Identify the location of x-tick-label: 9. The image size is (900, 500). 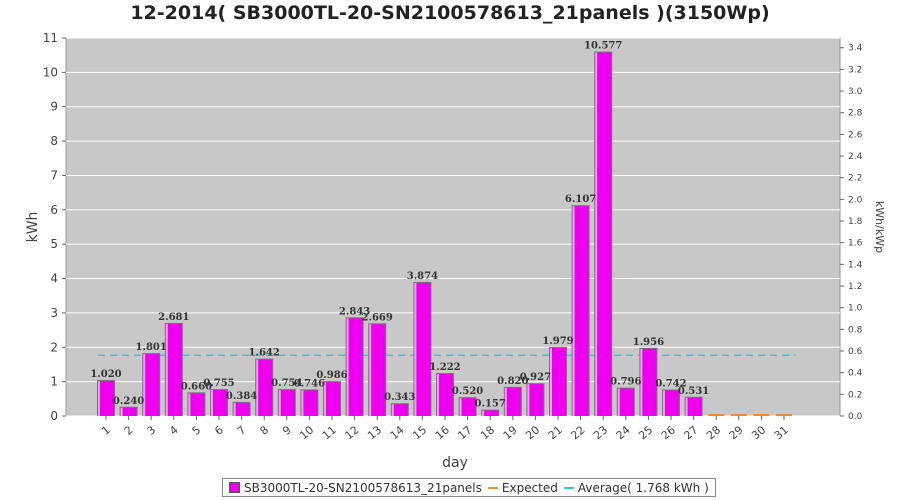
(287, 430).